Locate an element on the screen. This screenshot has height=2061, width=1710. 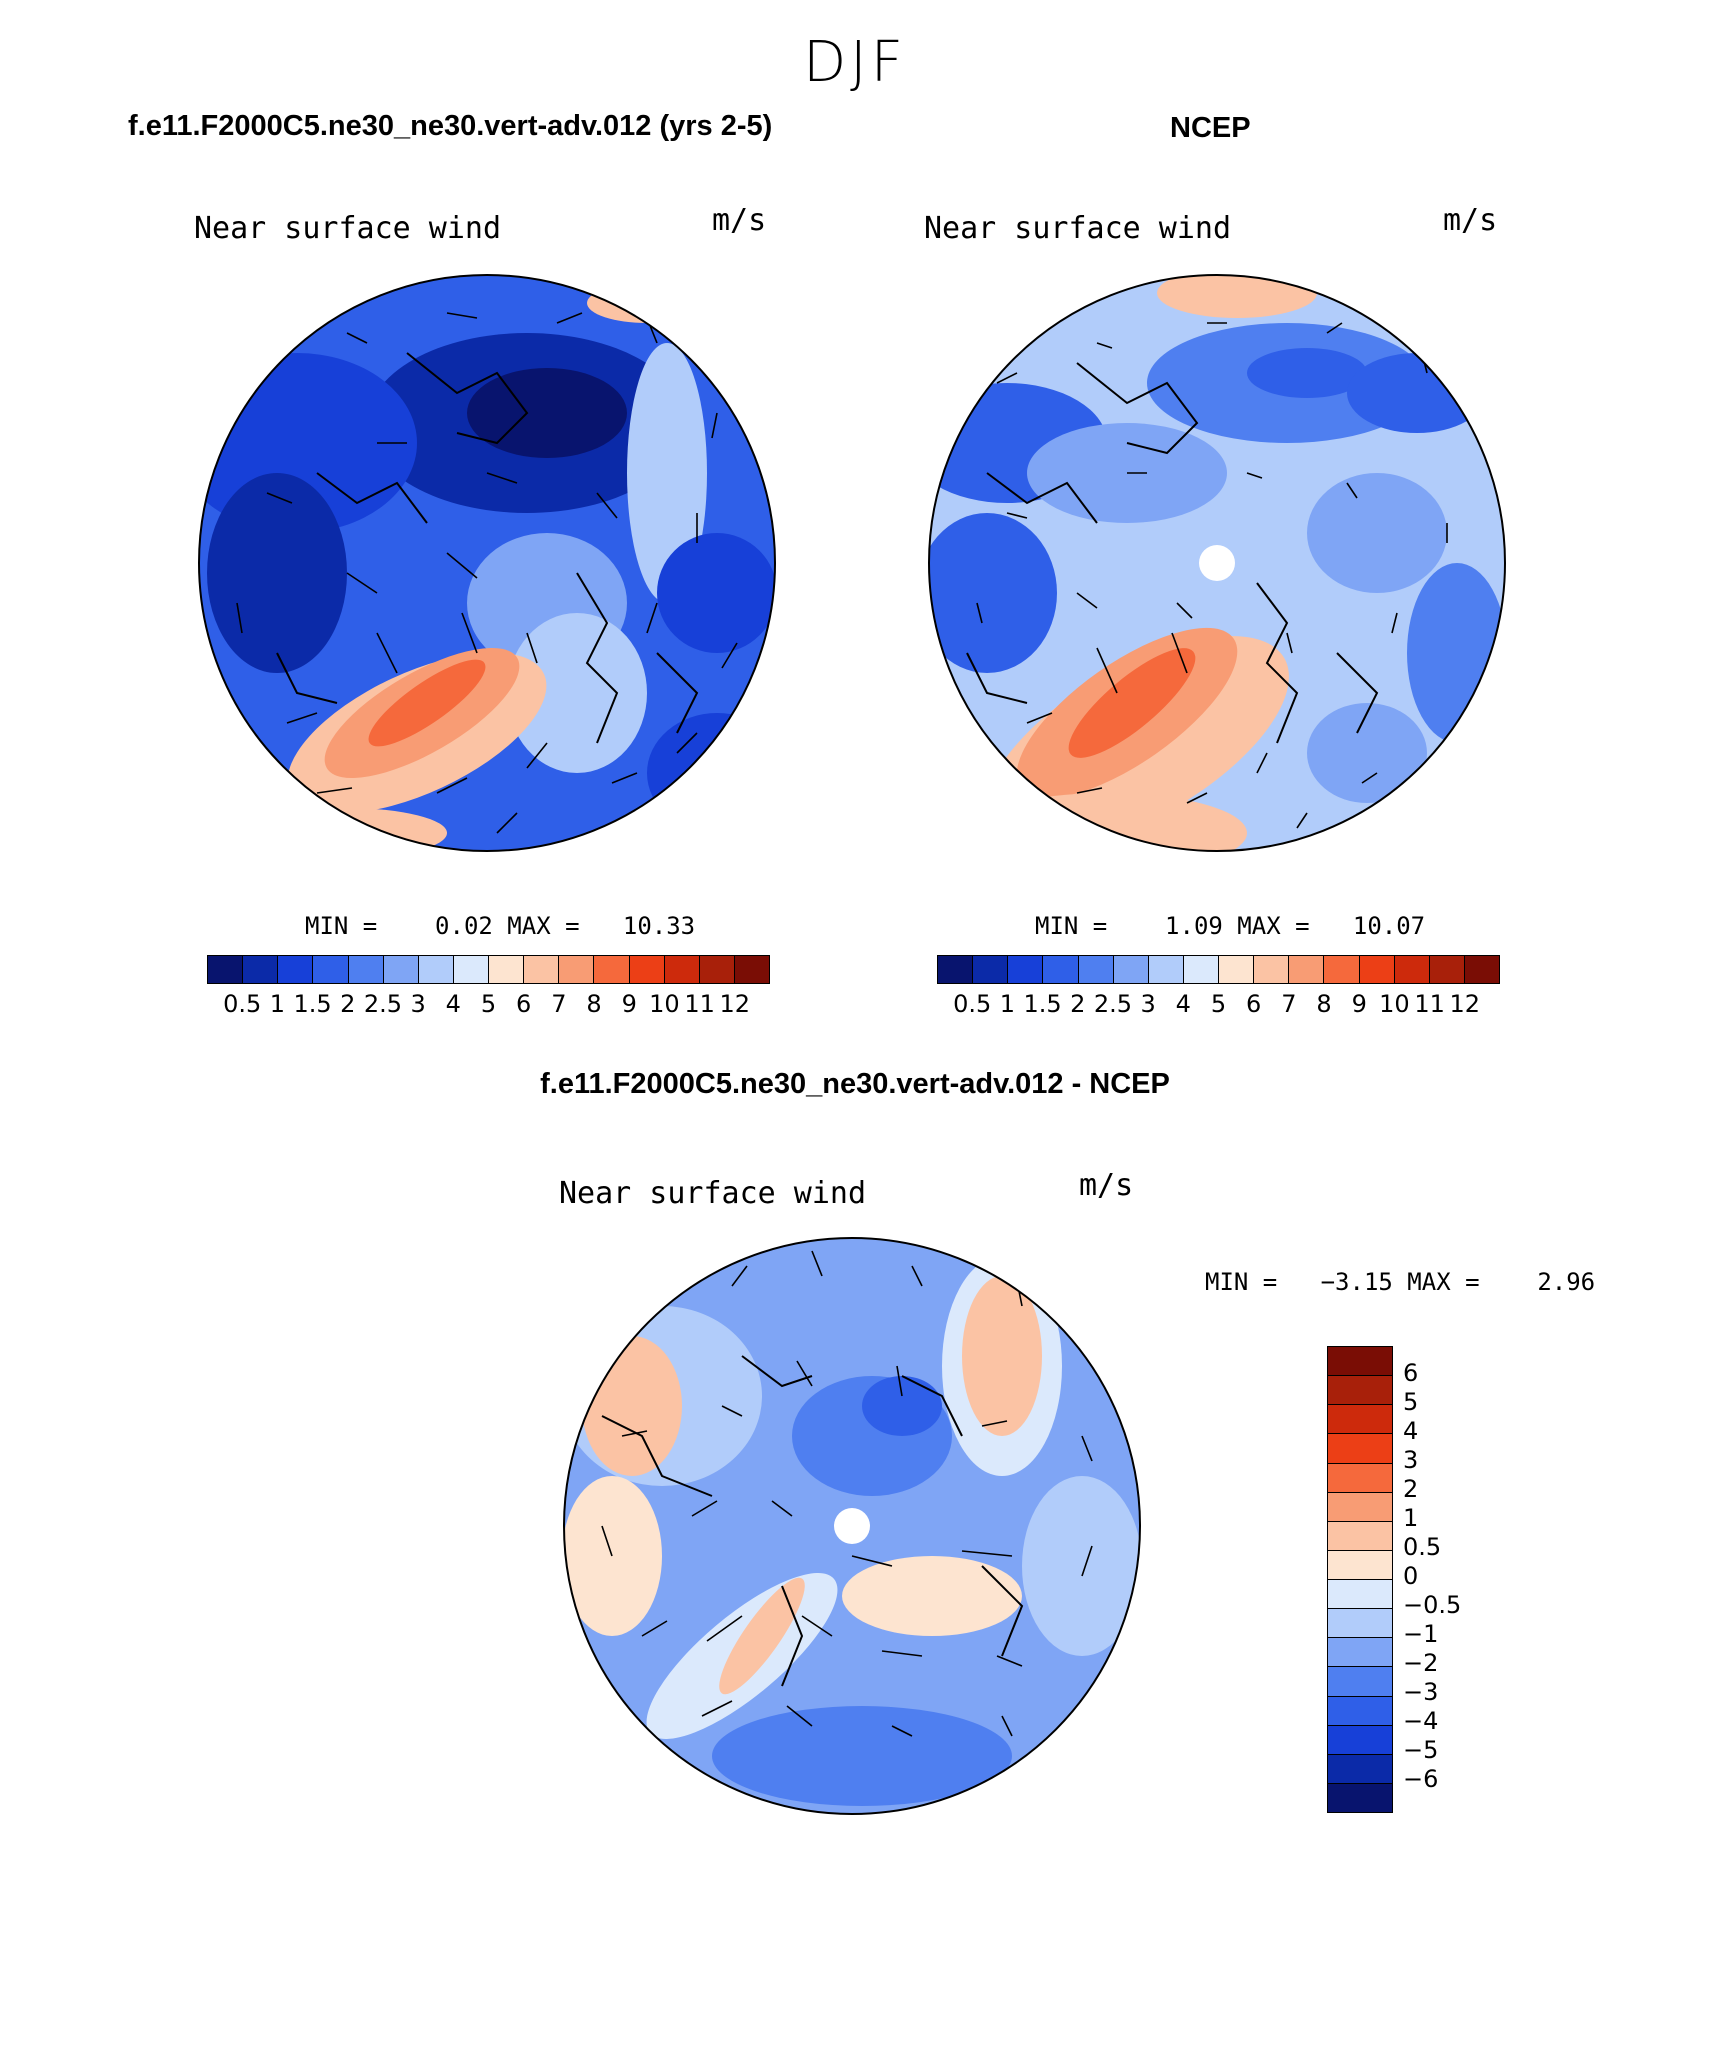
panel2-min-max: MIN = 1.09 MAX = 10.07 is located at coordinates (1230, 926).